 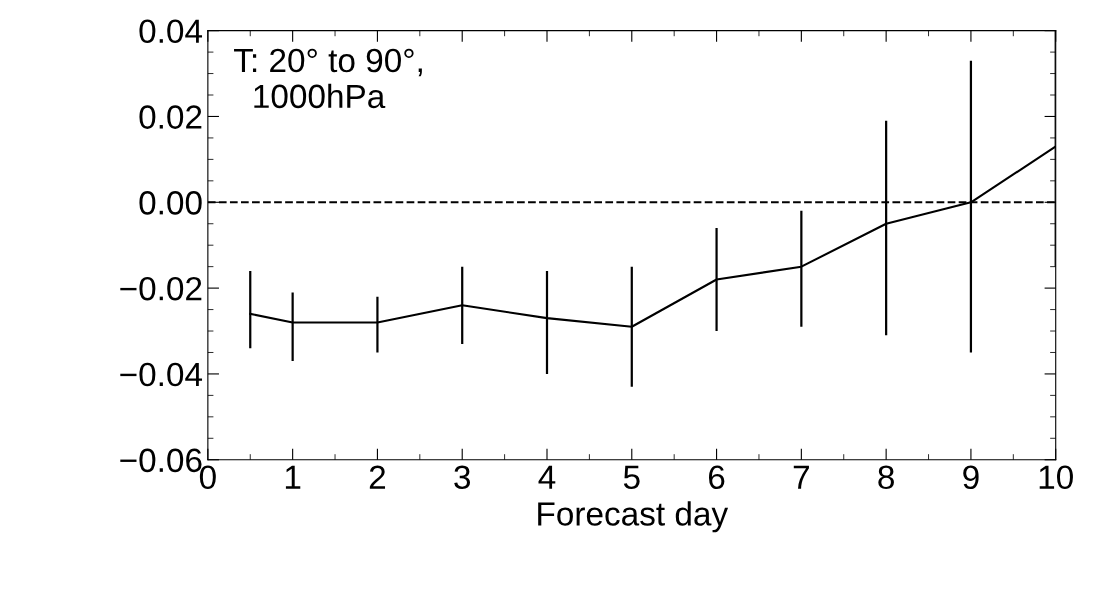 What do you see at coordinates (462, 477) in the screenshot?
I see `x-tick-label: 3` at bounding box center [462, 477].